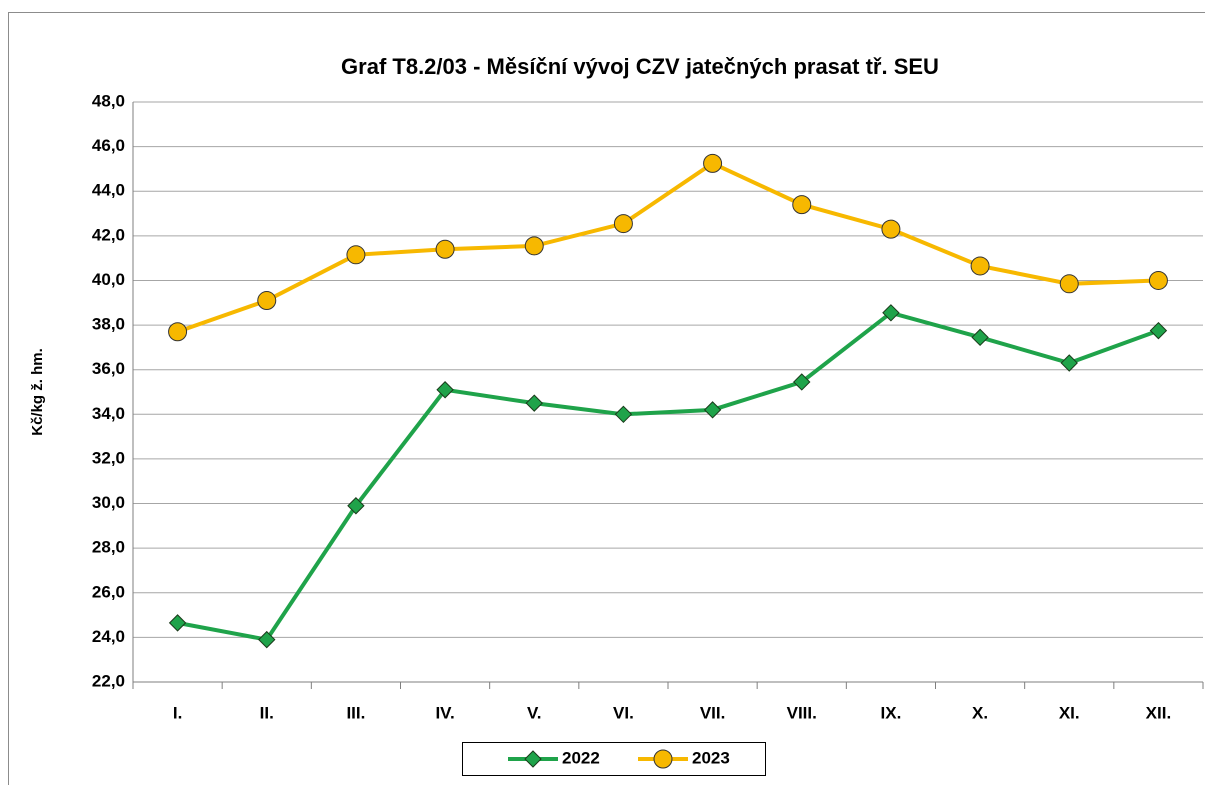 The image size is (1205, 785). Describe the element at coordinates (108, 279) in the screenshot. I see `y-tick-label: 40,0` at that location.